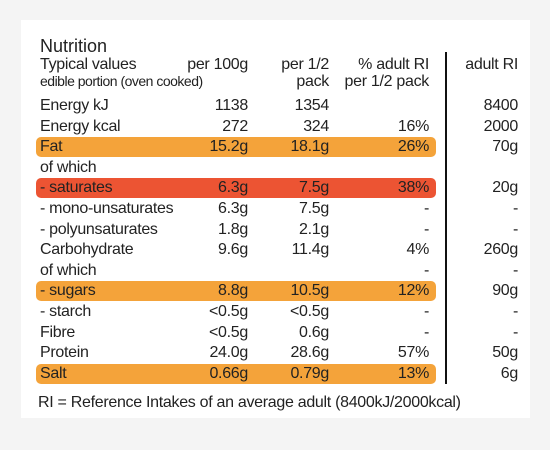 The height and width of the screenshot is (450, 550). What do you see at coordinates (80, 126) in the screenshot?
I see `row-label: Energy kcal` at bounding box center [80, 126].